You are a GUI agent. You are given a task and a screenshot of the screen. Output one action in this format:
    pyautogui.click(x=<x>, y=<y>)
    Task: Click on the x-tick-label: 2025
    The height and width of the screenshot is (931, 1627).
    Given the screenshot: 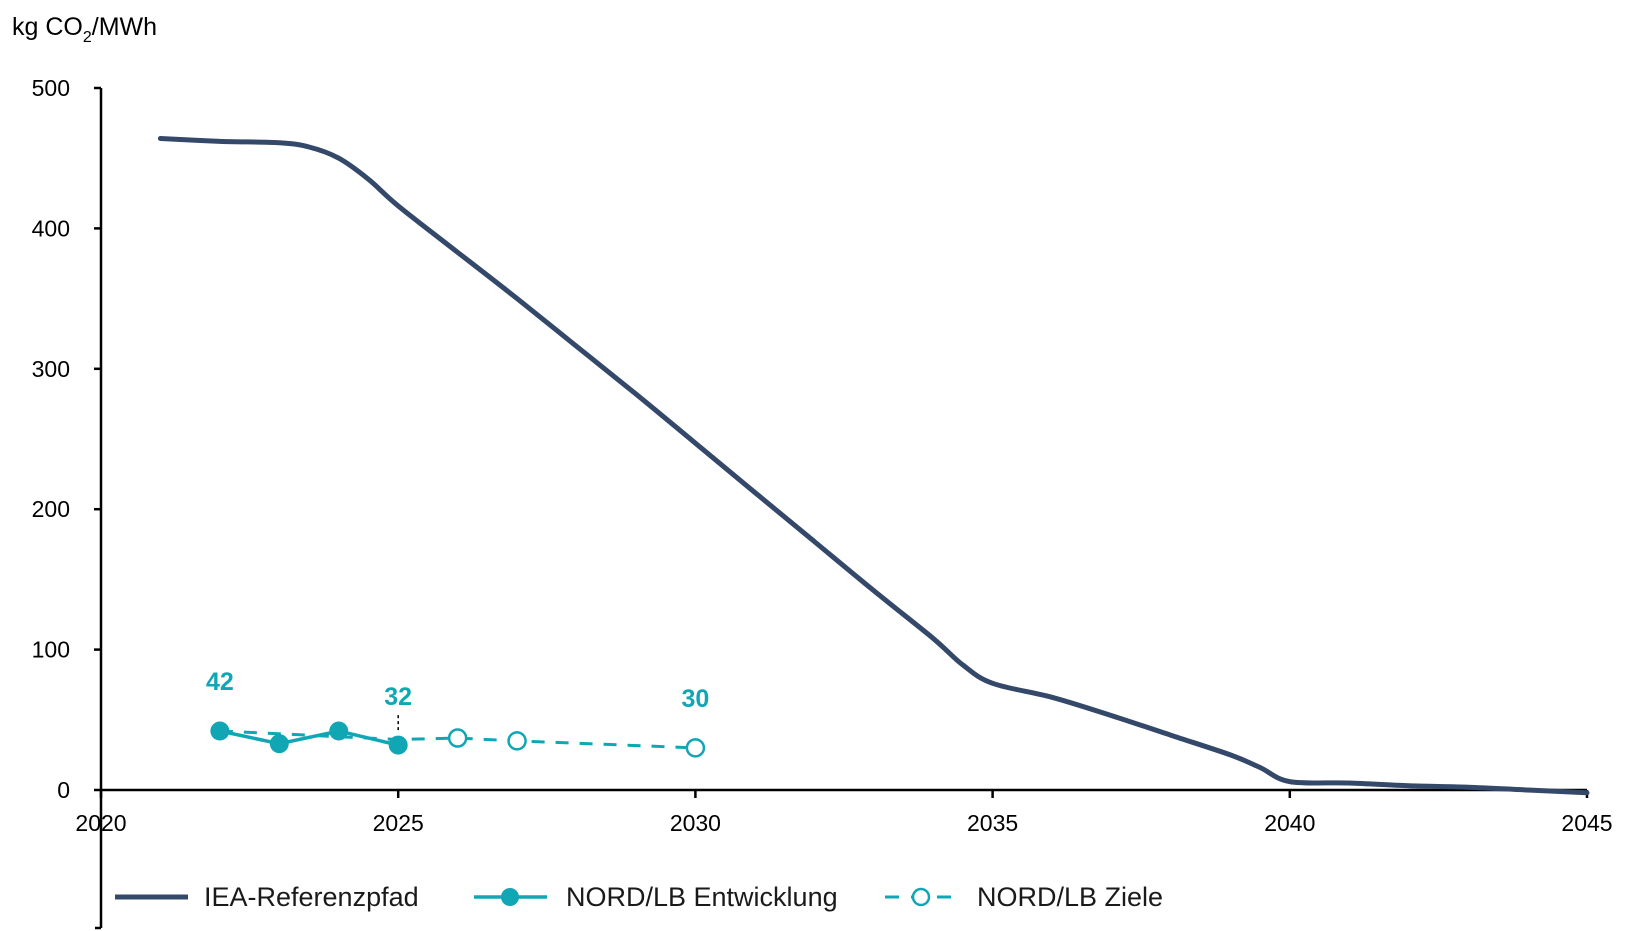 What is the action you would take?
    pyautogui.click(x=398, y=823)
    